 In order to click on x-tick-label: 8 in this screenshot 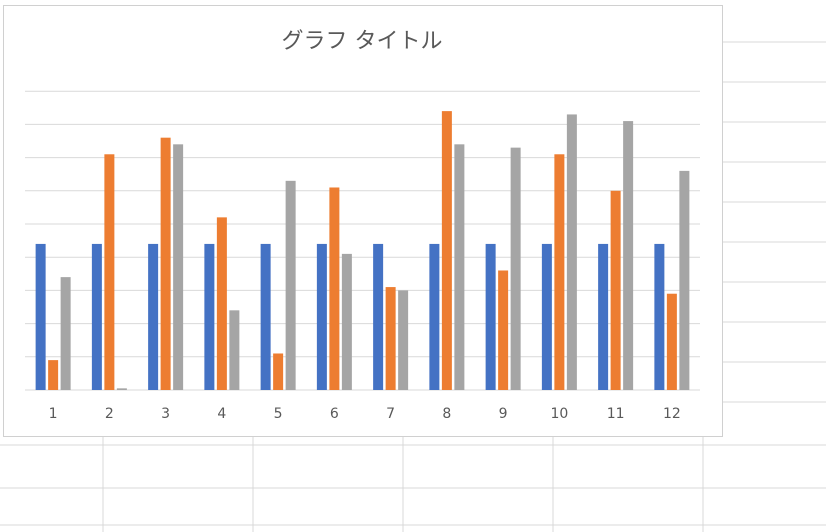, I will do `click(446, 414)`.